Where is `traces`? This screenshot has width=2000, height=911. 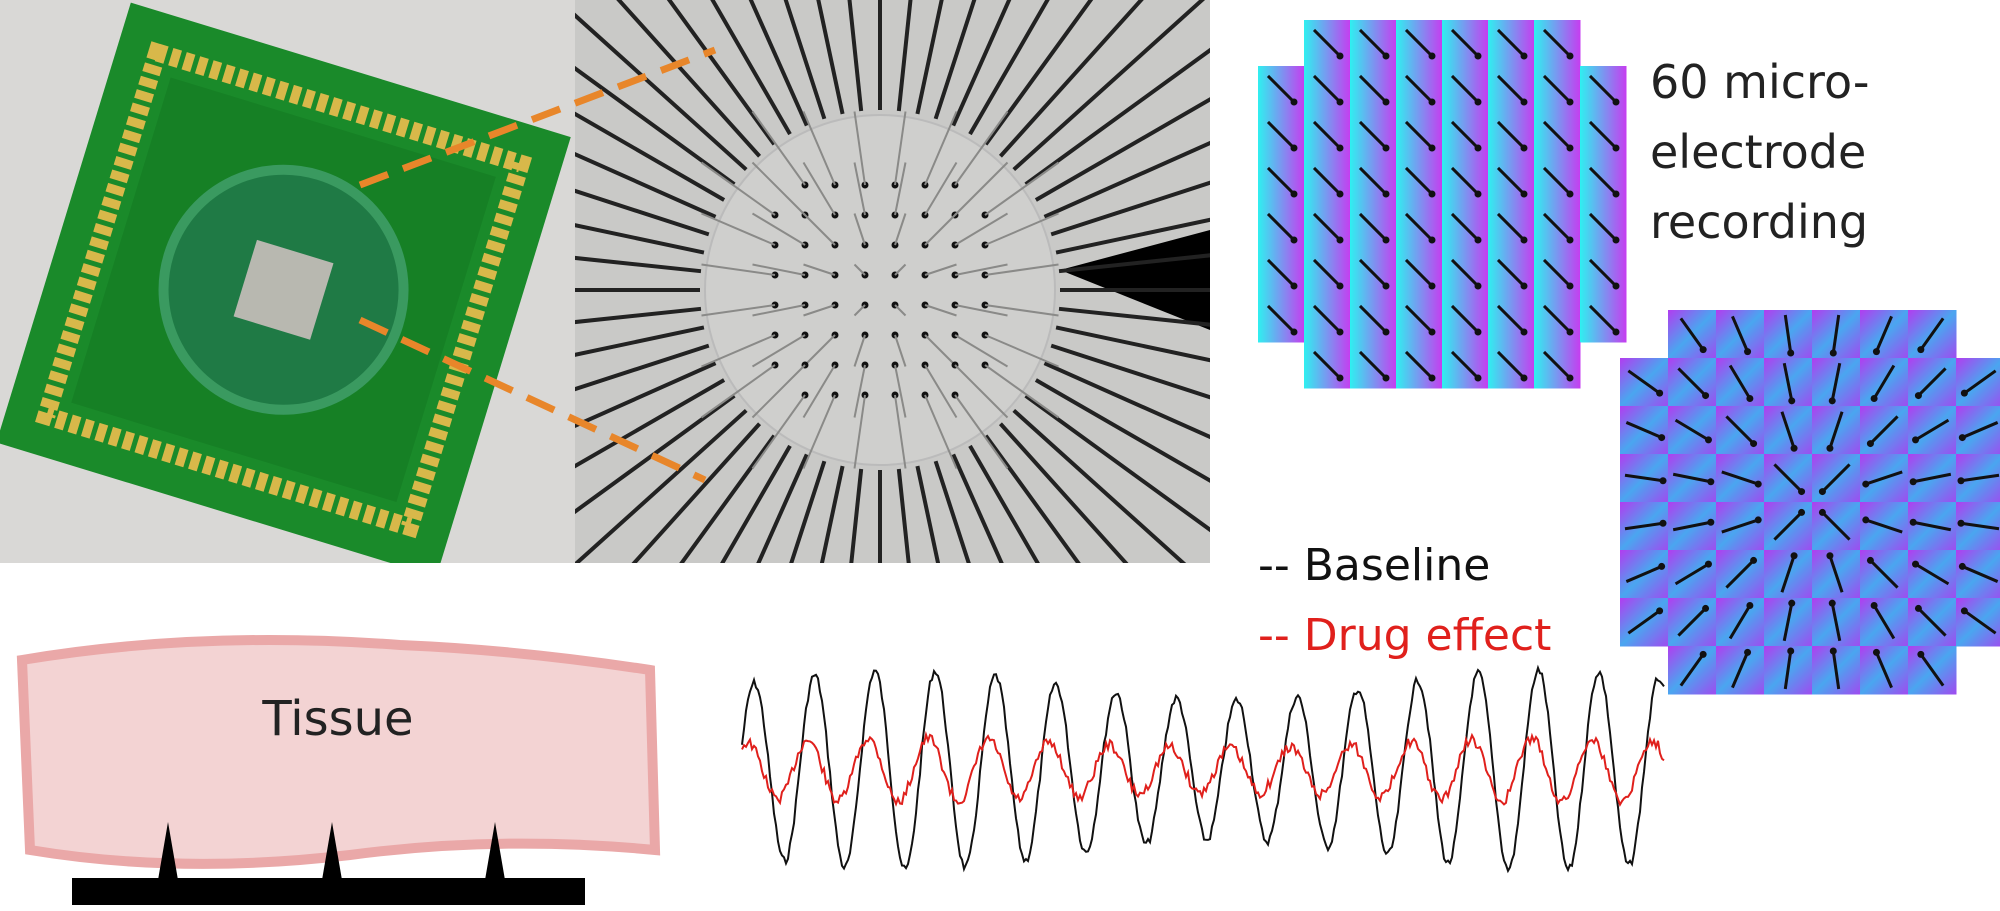
traces is located at coordinates (1203, 769).